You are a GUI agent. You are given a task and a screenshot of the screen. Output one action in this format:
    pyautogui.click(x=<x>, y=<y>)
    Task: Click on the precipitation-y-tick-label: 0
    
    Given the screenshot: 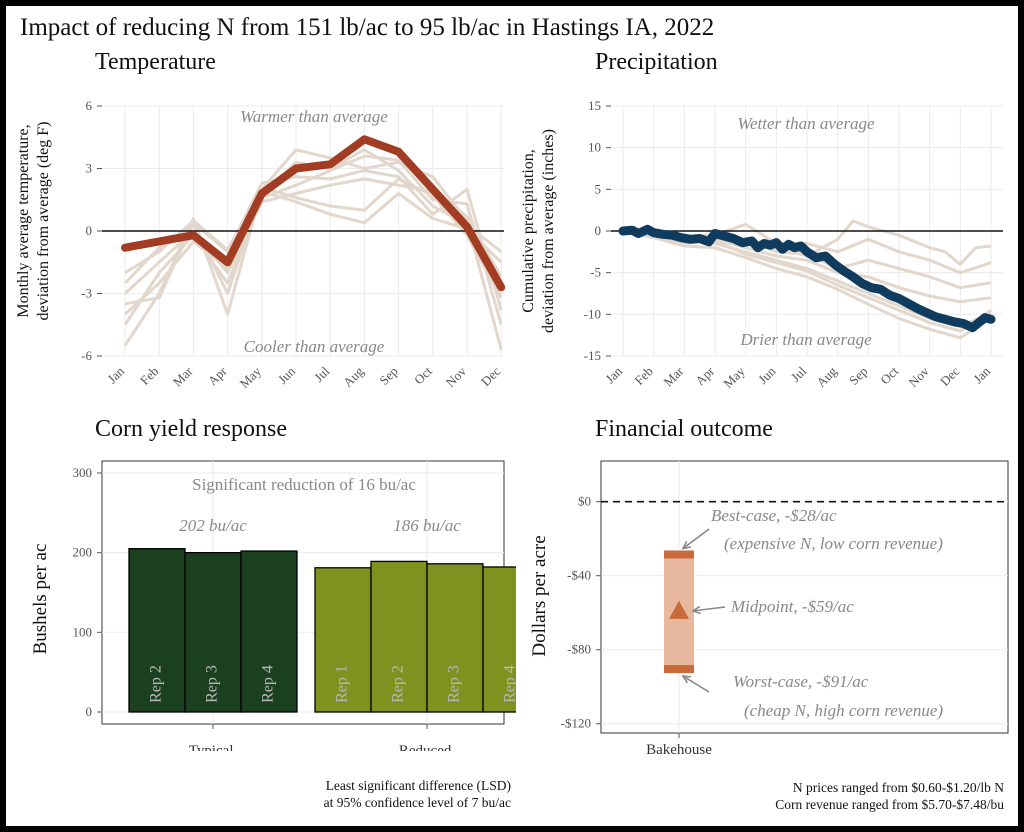 What is the action you would take?
    pyautogui.click(x=598, y=230)
    